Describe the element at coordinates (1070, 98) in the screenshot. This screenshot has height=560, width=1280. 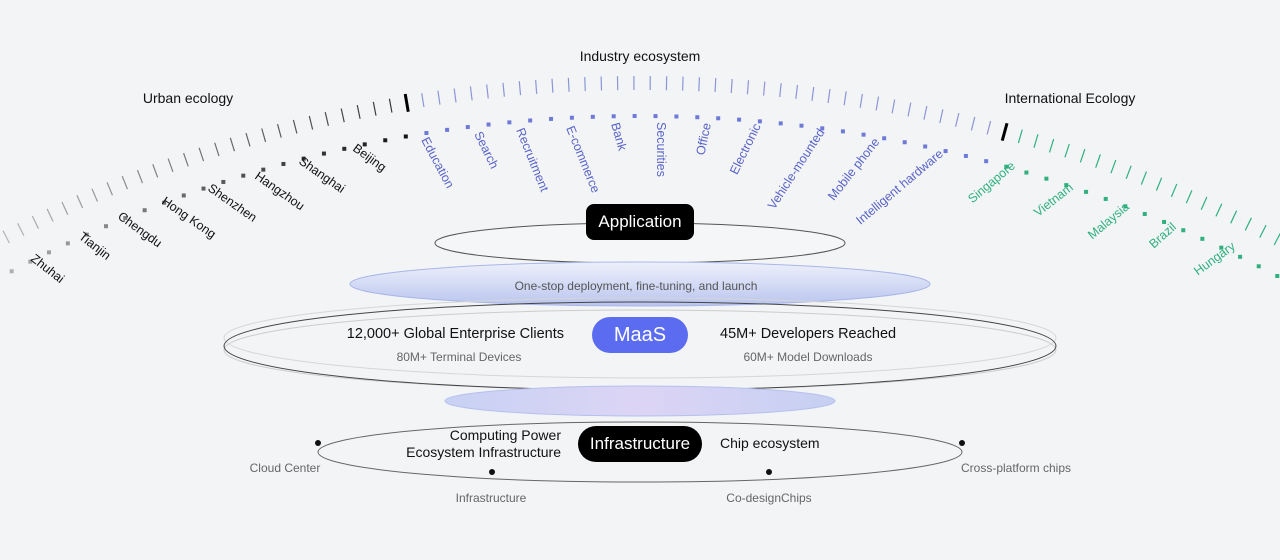
I see `international-ecology-title: International Ecology` at that location.